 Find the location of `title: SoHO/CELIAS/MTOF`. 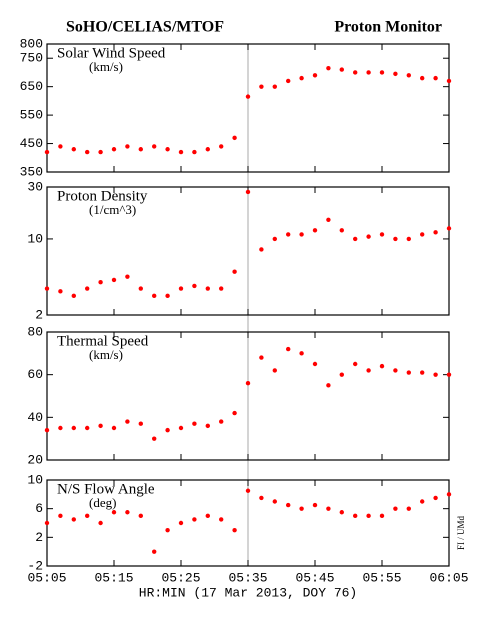

title: SoHO/CELIAS/MTOF is located at coordinates (145, 27).